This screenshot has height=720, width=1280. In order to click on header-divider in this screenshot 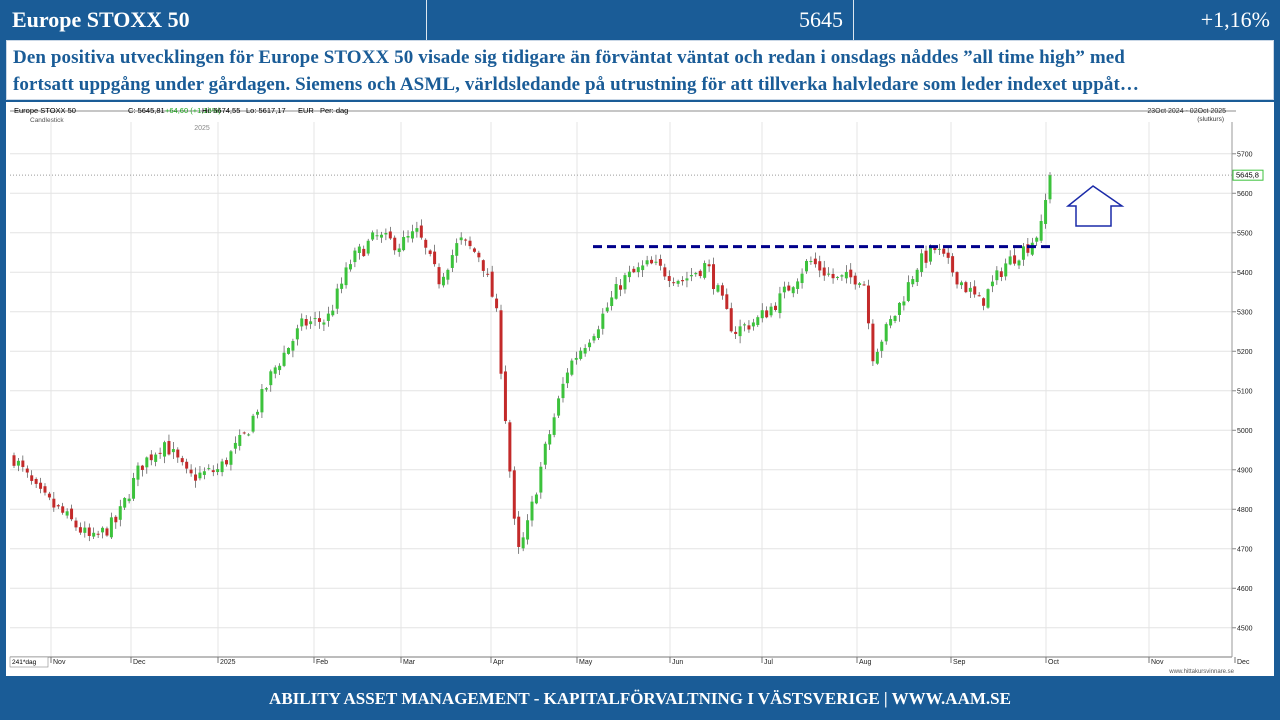, I will do `click(426, 20)`.